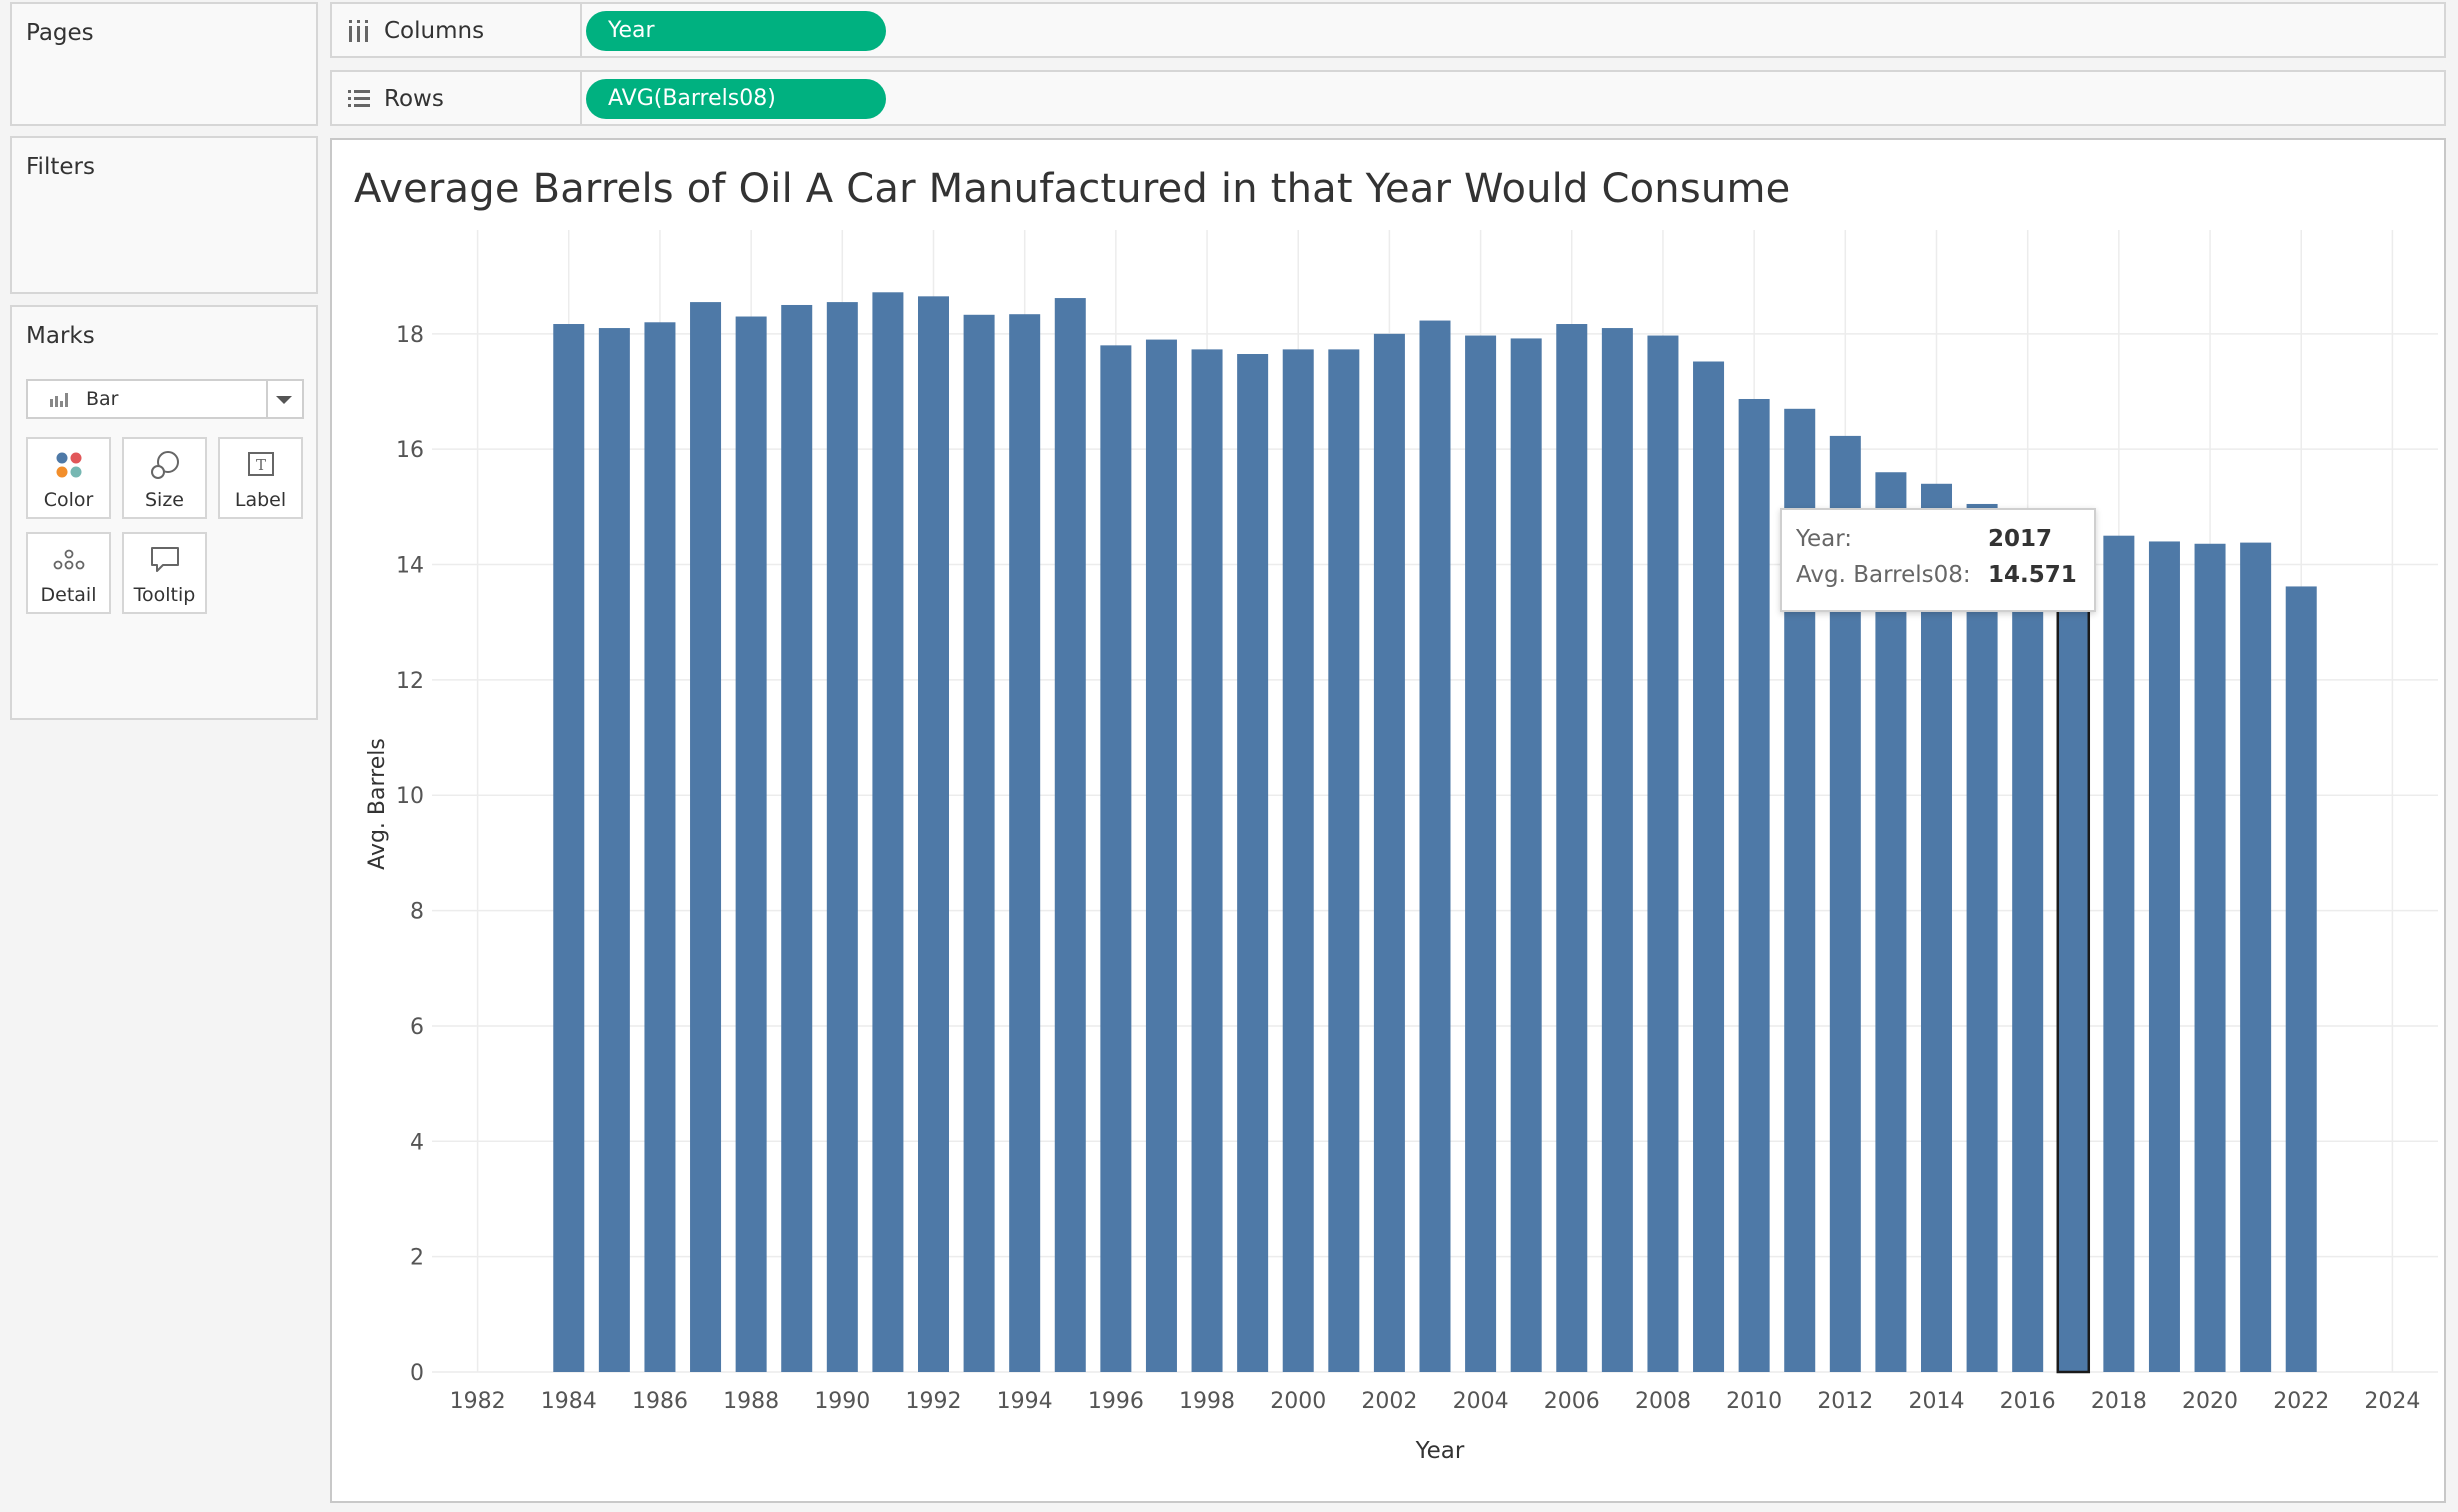  What do you see at coordinates (1207, 1401) in the screenshot?
I see `x-tick-label: 1998` at bounding box center [1207, 1401].